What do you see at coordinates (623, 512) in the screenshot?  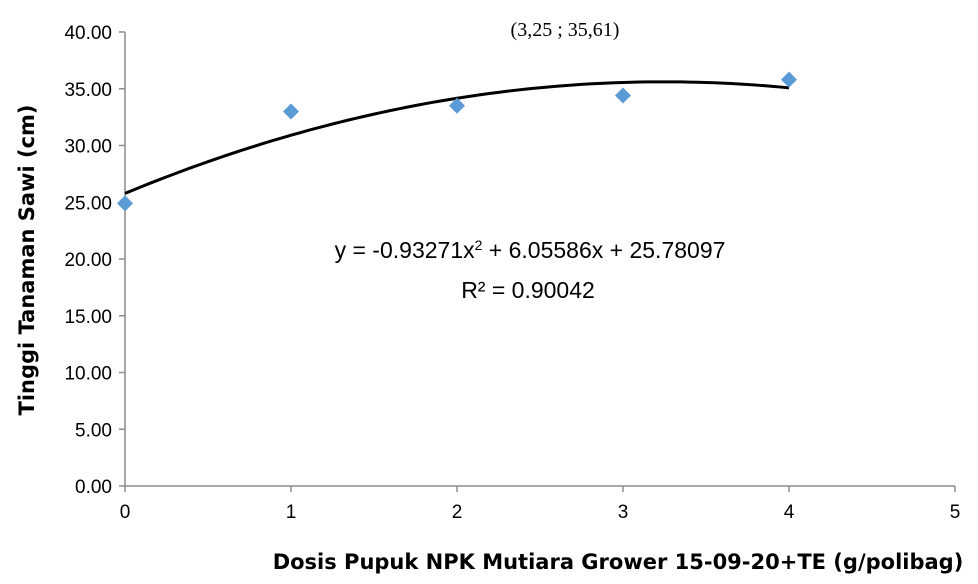 I see `x-tick-label: 3` at bounding box center [623, 512].